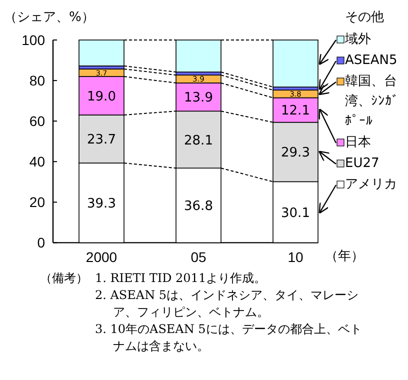 The height and width of the screenshot is (380, 408). Describe the element at coordinates (227, 304) in the screenshot. I see `note2: 2. ASEAN 5は、インドネシア、タイ、マレーシア、フィリピン、ベトナム。` at that location.